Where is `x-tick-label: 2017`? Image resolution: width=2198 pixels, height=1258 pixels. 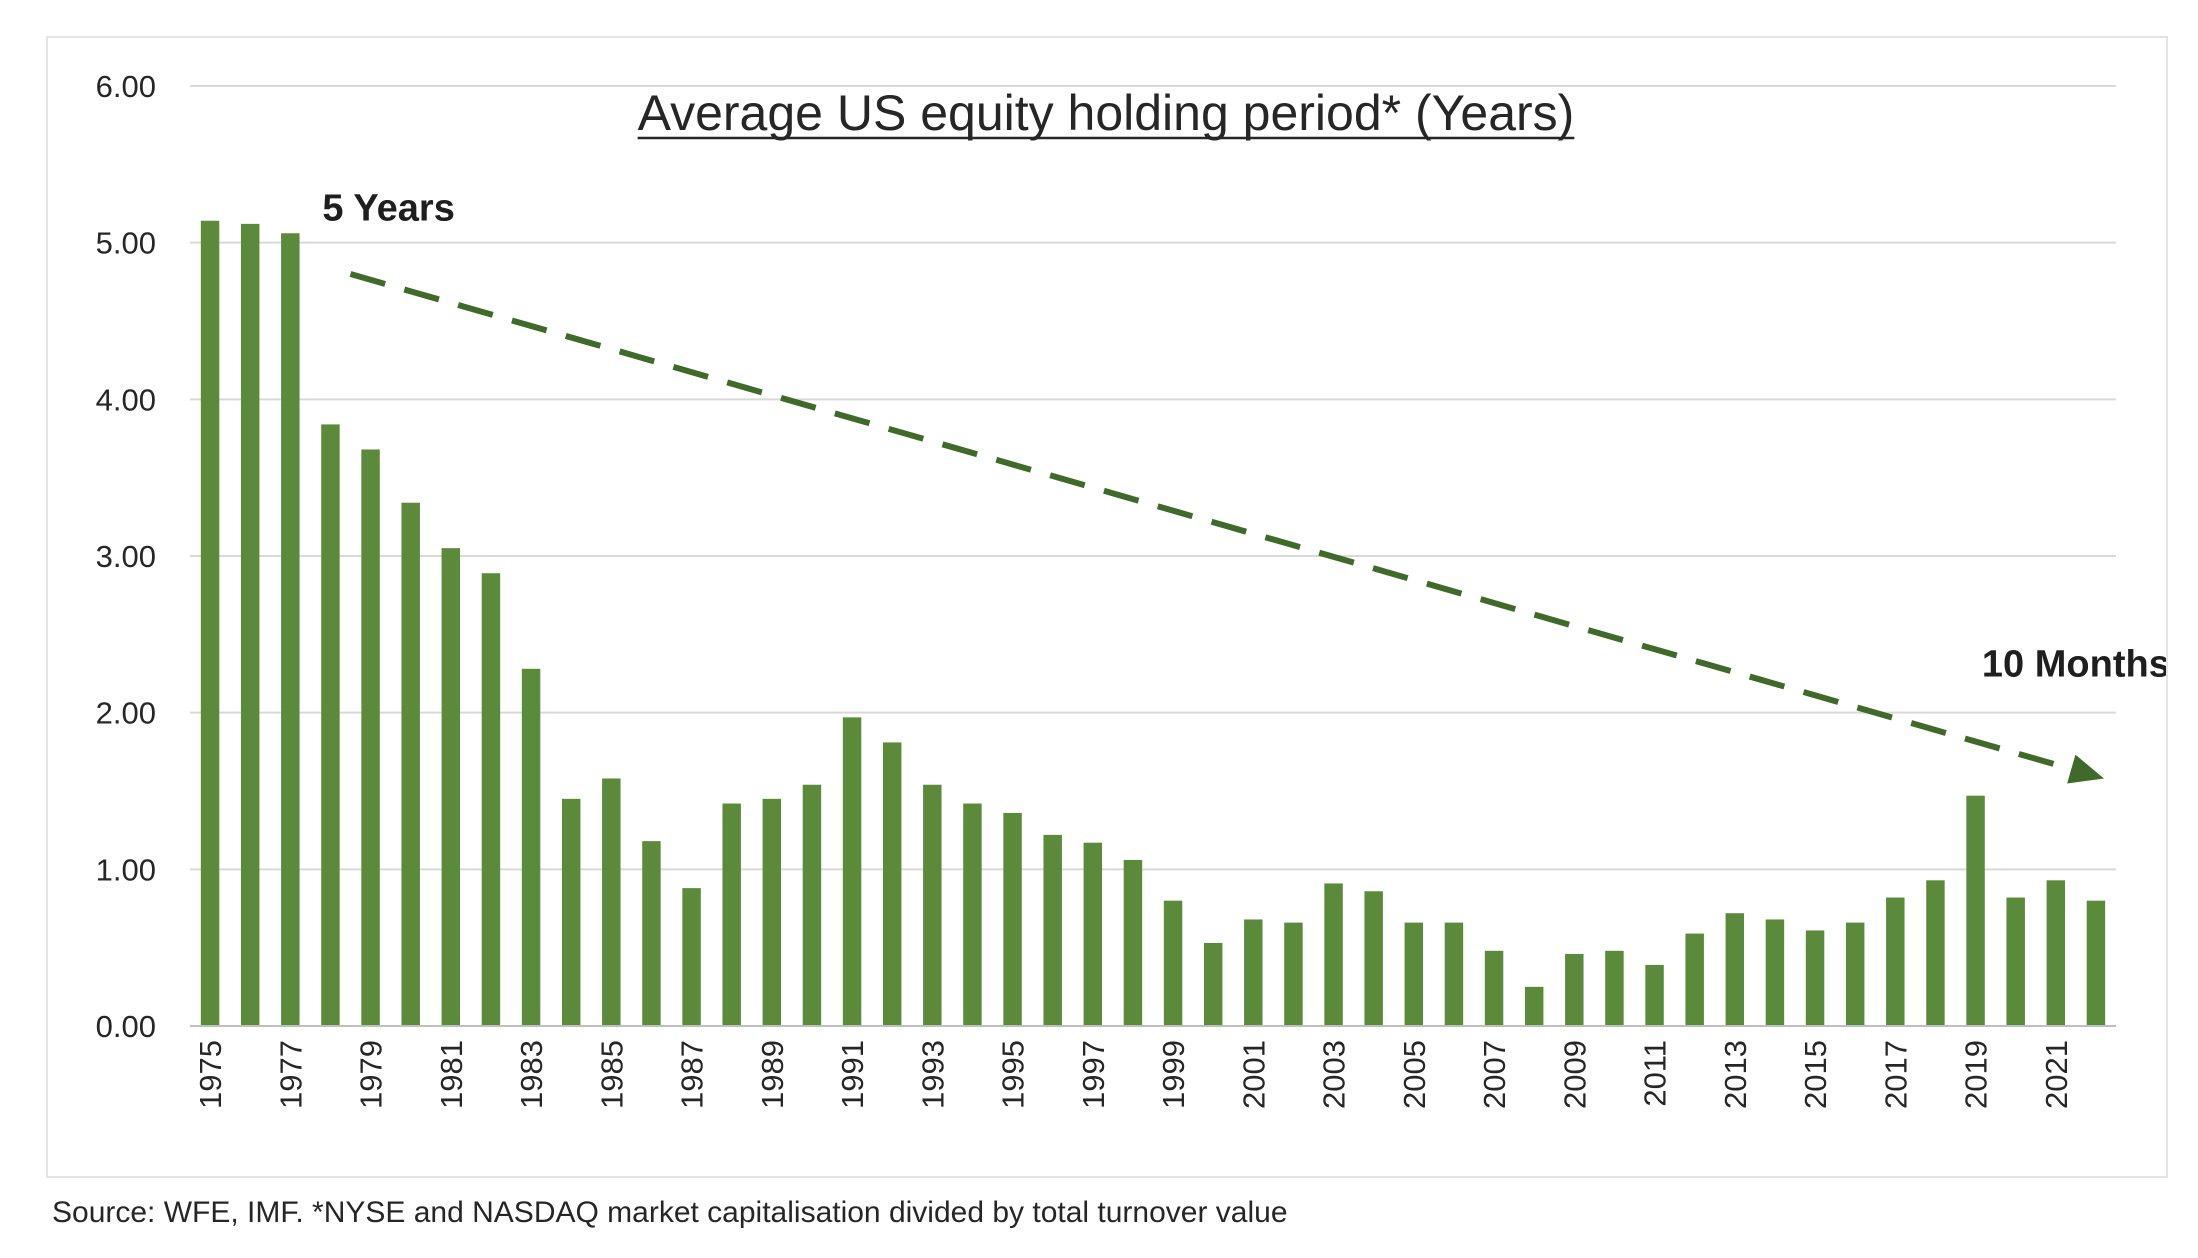
x-tick-label: 2017 is located at coordinates (1895, 1074).